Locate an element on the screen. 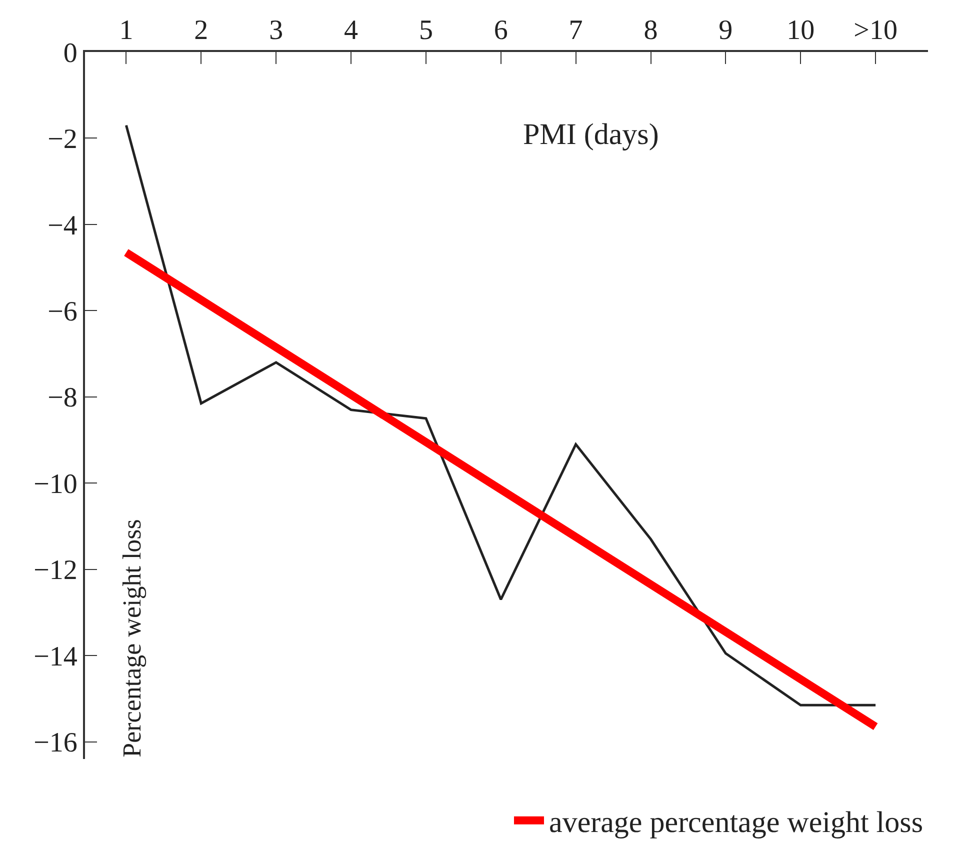  y-tick-label: −10 is located at coordinates (56, 484).